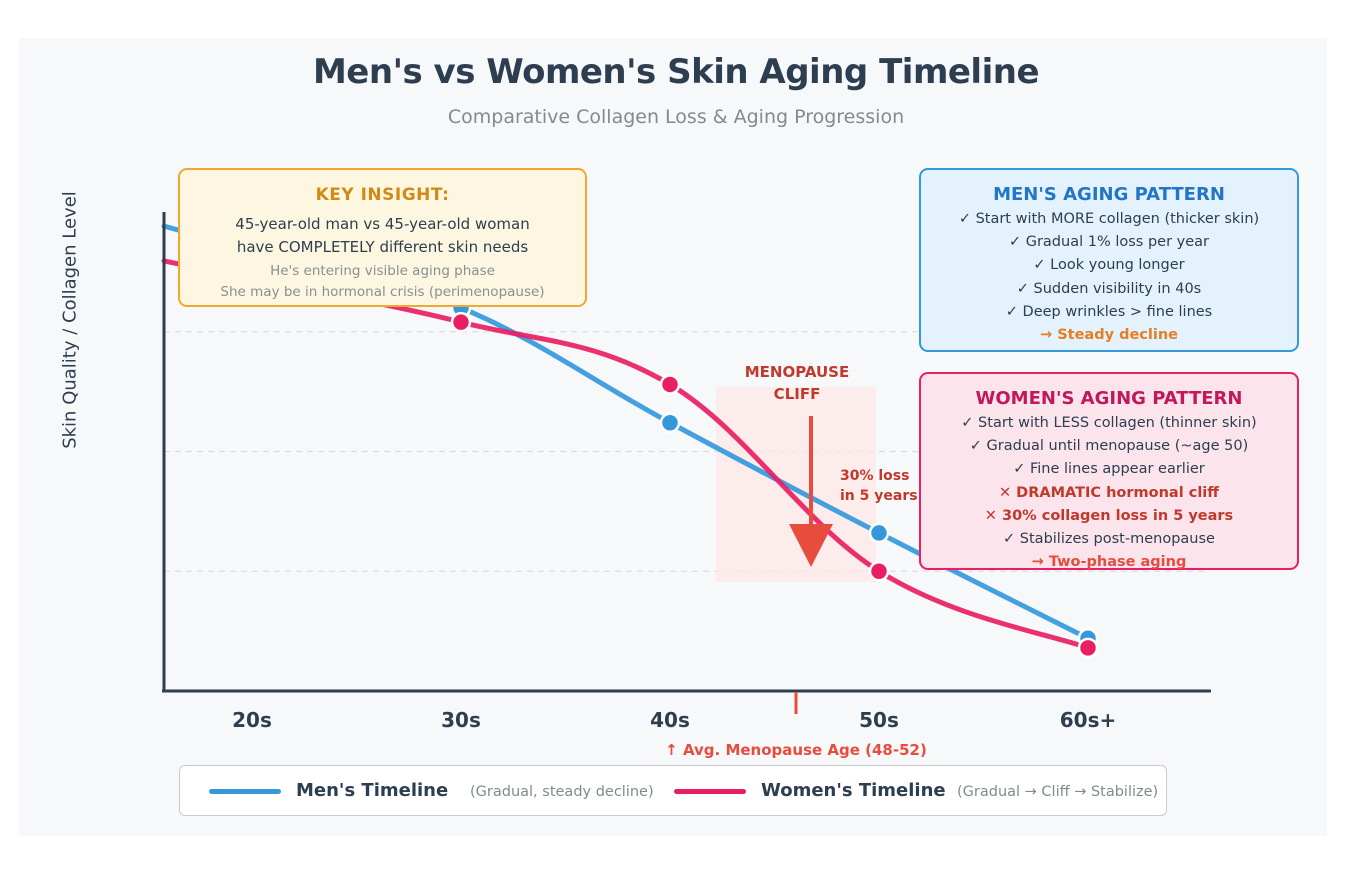  I want to click on women-pattern-item: ✓ Fine lines appear earlier, so click(1109, 469).